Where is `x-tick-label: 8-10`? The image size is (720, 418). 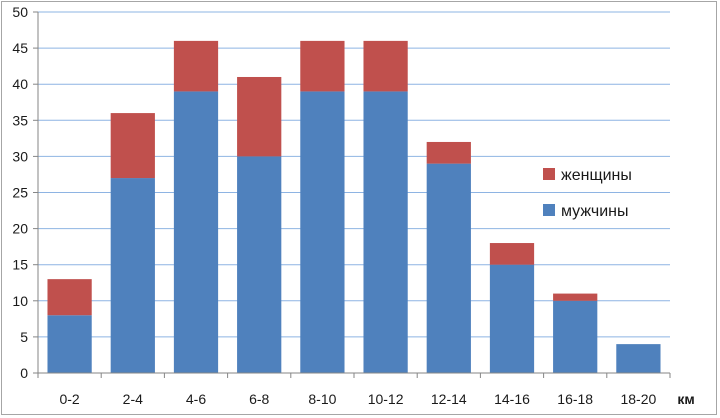
x-tick-label: 8-10 is located at coordinates (322, 399).